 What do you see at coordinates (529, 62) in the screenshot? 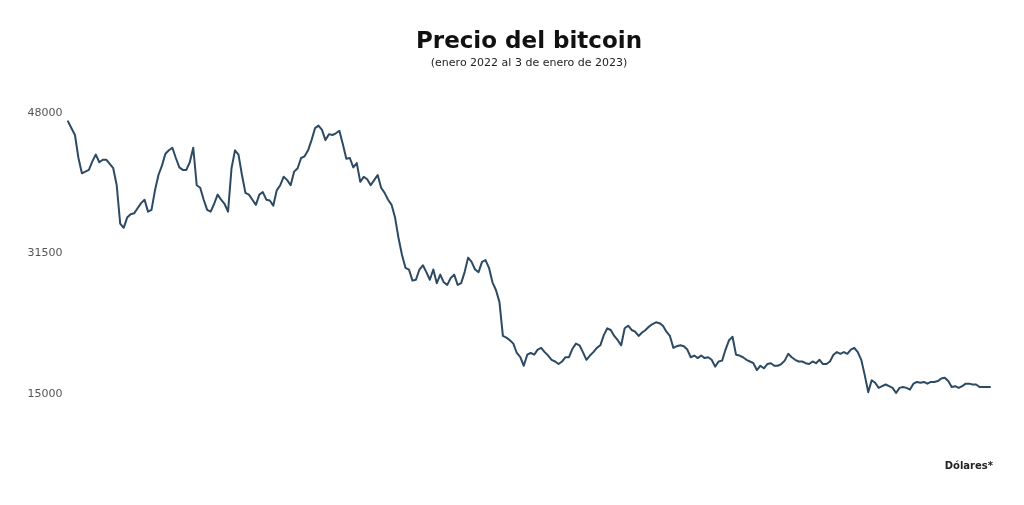
I see `chart-subtitle: (enero 2022 al 3 de enero de 2023)` at bounding box center [529, 62].